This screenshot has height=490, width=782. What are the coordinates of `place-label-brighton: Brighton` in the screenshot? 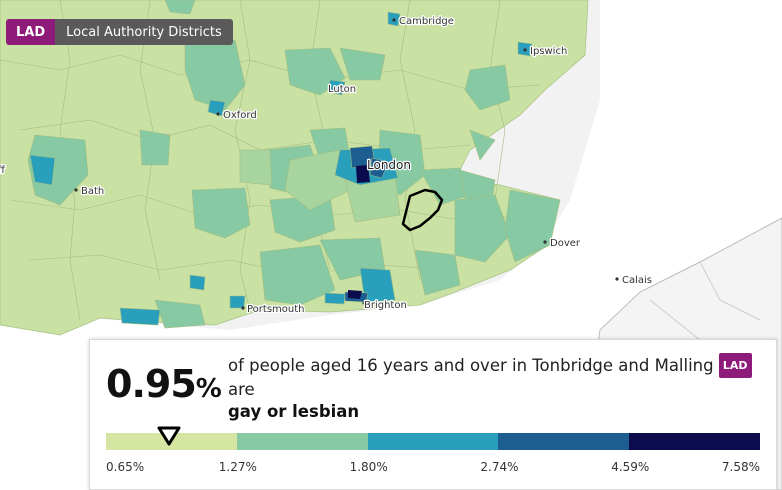 It's located at (385, 305).